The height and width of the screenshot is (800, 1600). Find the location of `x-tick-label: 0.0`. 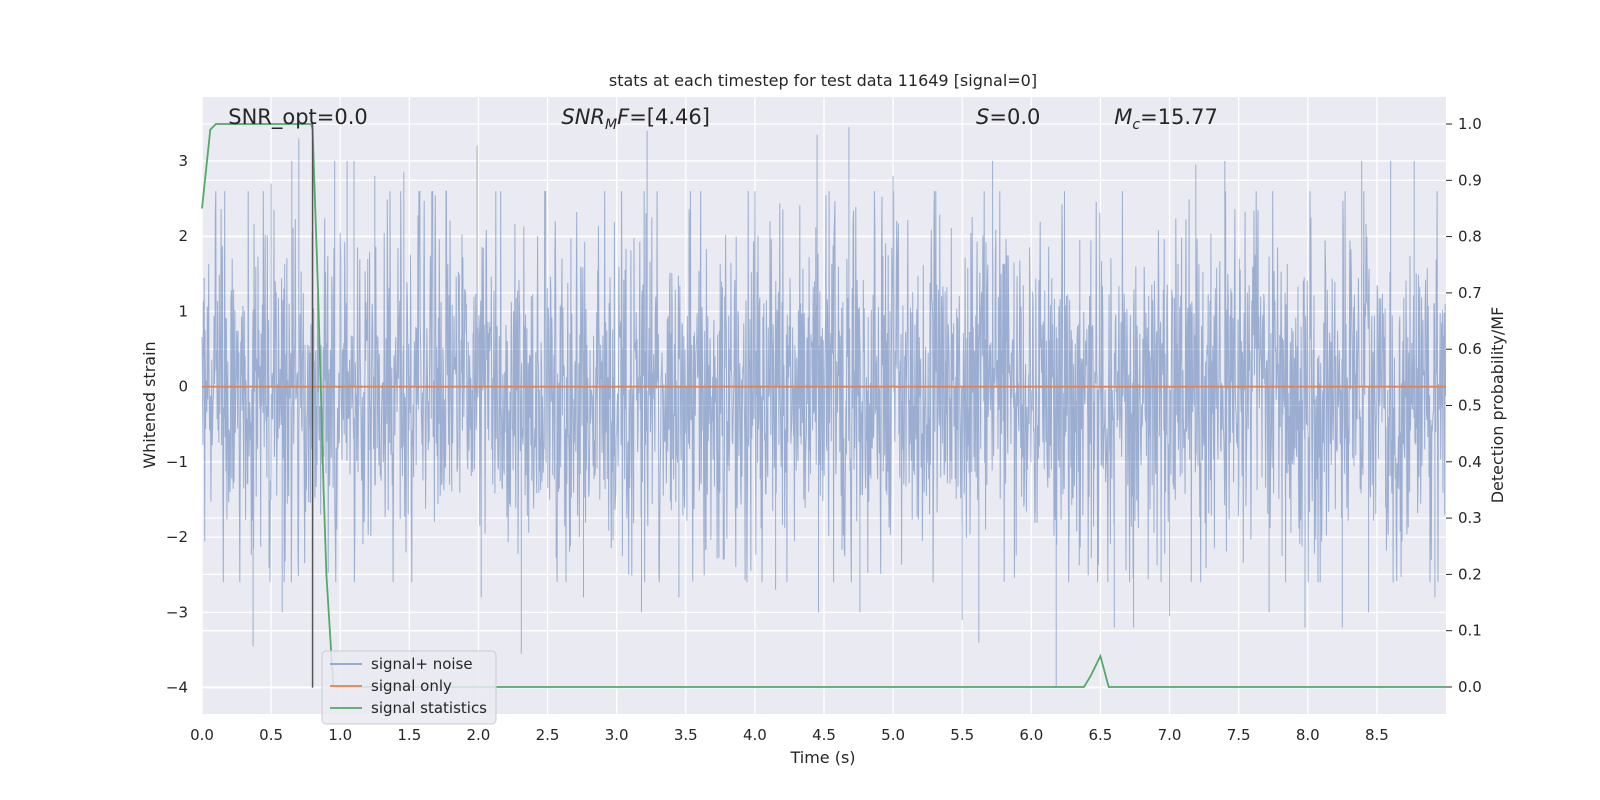

x-tick-label: 0.0 is located at coordinates (202, 735).